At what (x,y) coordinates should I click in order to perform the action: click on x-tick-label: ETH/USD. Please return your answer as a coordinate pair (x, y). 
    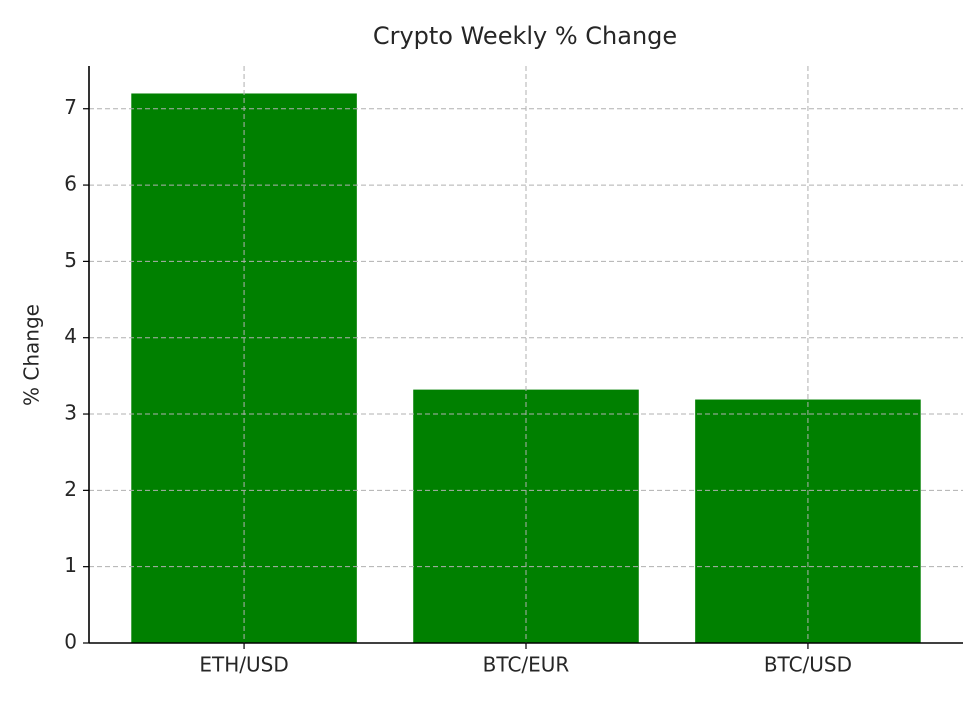
    Looking at the image, I should click on (243, 665).